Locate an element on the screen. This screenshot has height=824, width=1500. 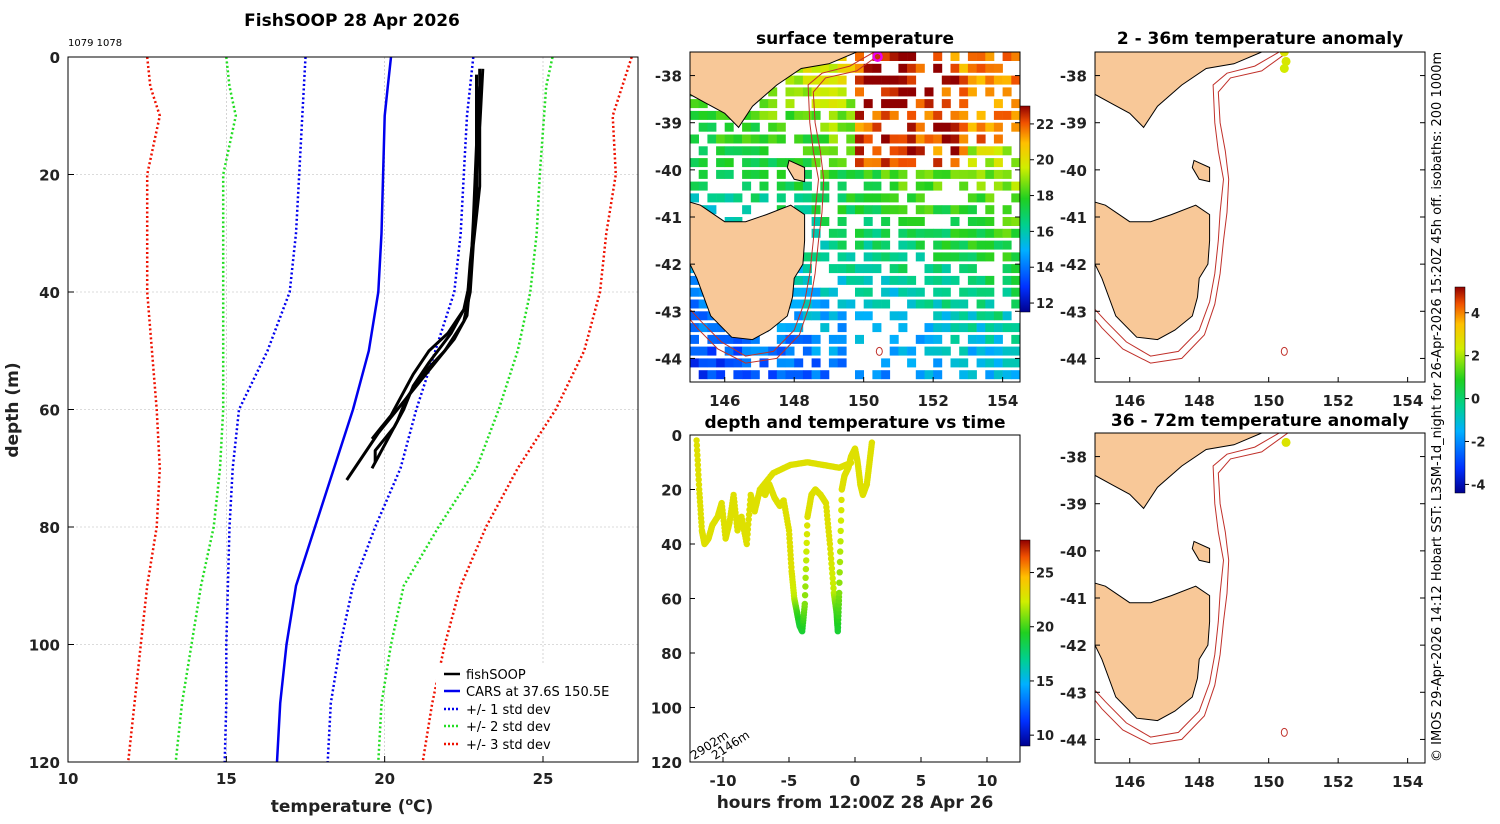
legend-label-fishsoop: fishSOOP is located at coordinates (496, 675).